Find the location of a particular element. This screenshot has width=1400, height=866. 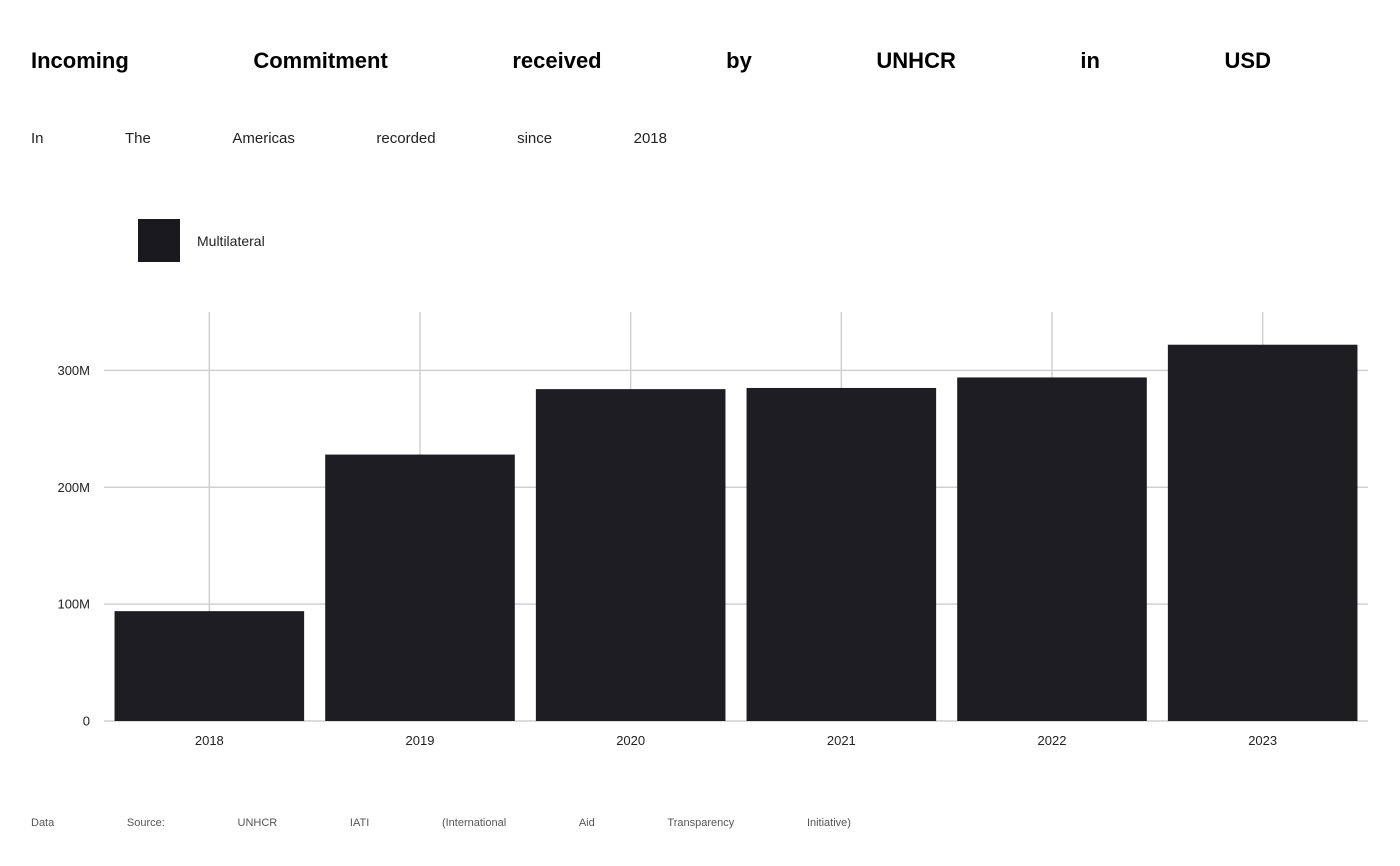

title-word: received is located at coordinates (557, 60).